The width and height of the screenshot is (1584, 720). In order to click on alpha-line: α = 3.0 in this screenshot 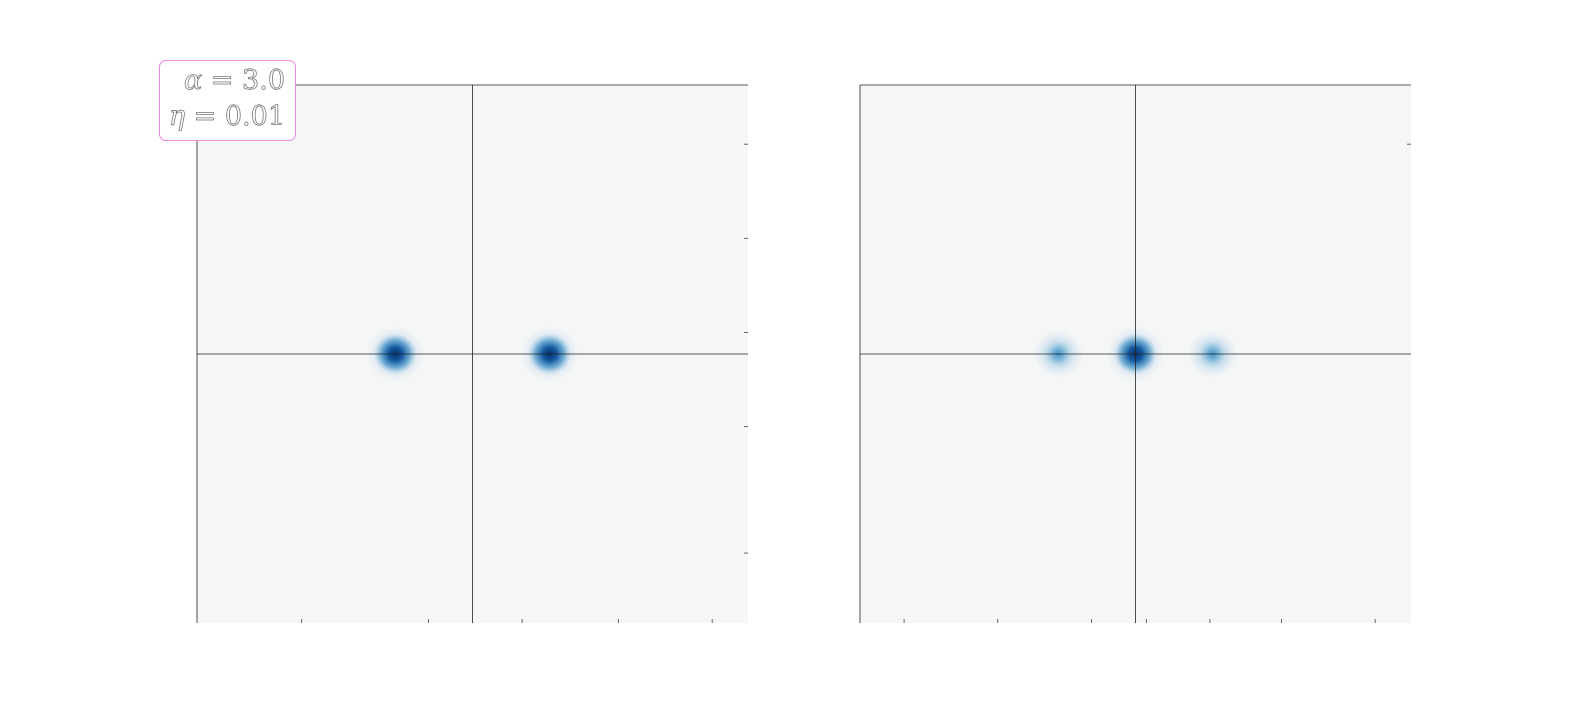, I will do `click(223, 81)`.